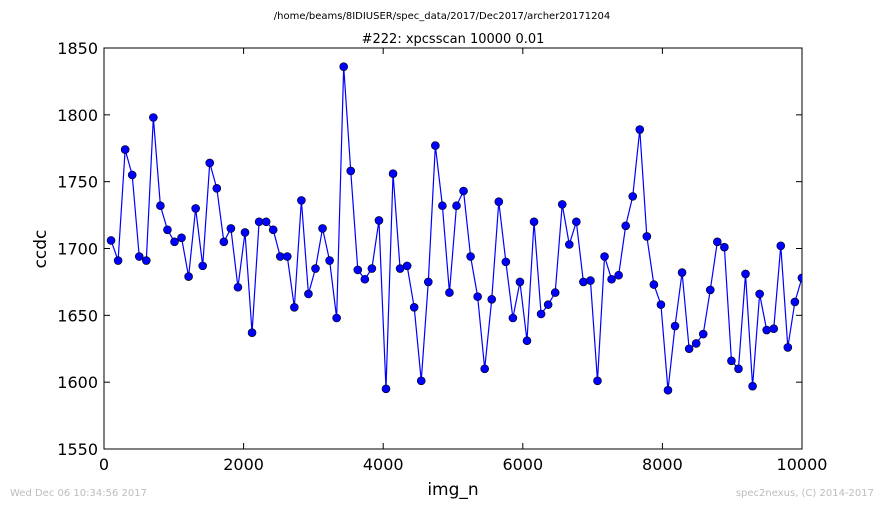 The image size is (884, 509). Describe the element at coordinates (802, 464) in the screenshot. I see `x-tick-label: 10000` at that location.